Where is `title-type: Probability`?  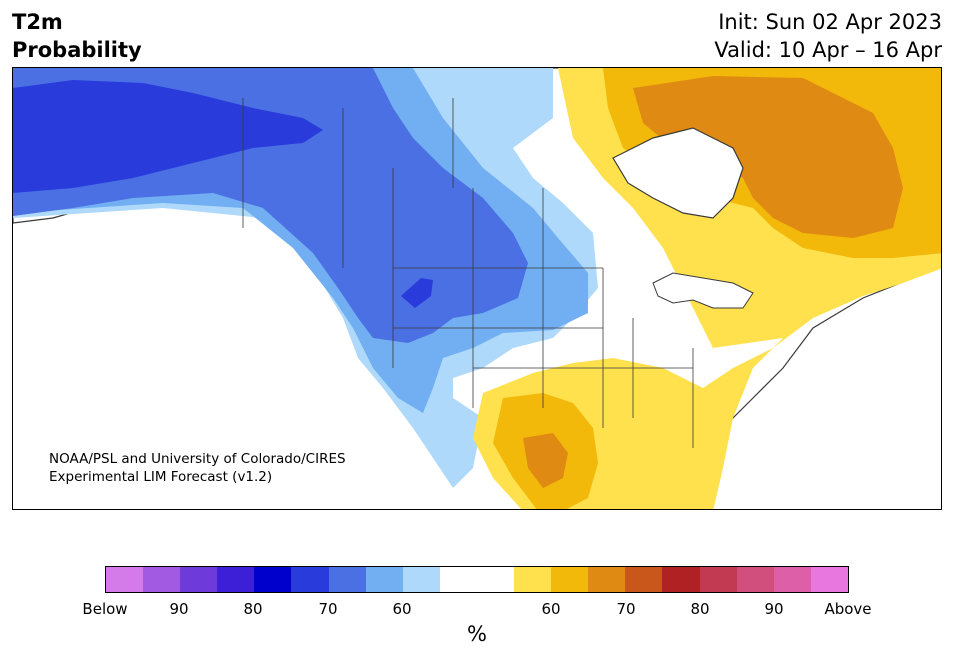 title-type: Probability is located at coordinates (77, 50).